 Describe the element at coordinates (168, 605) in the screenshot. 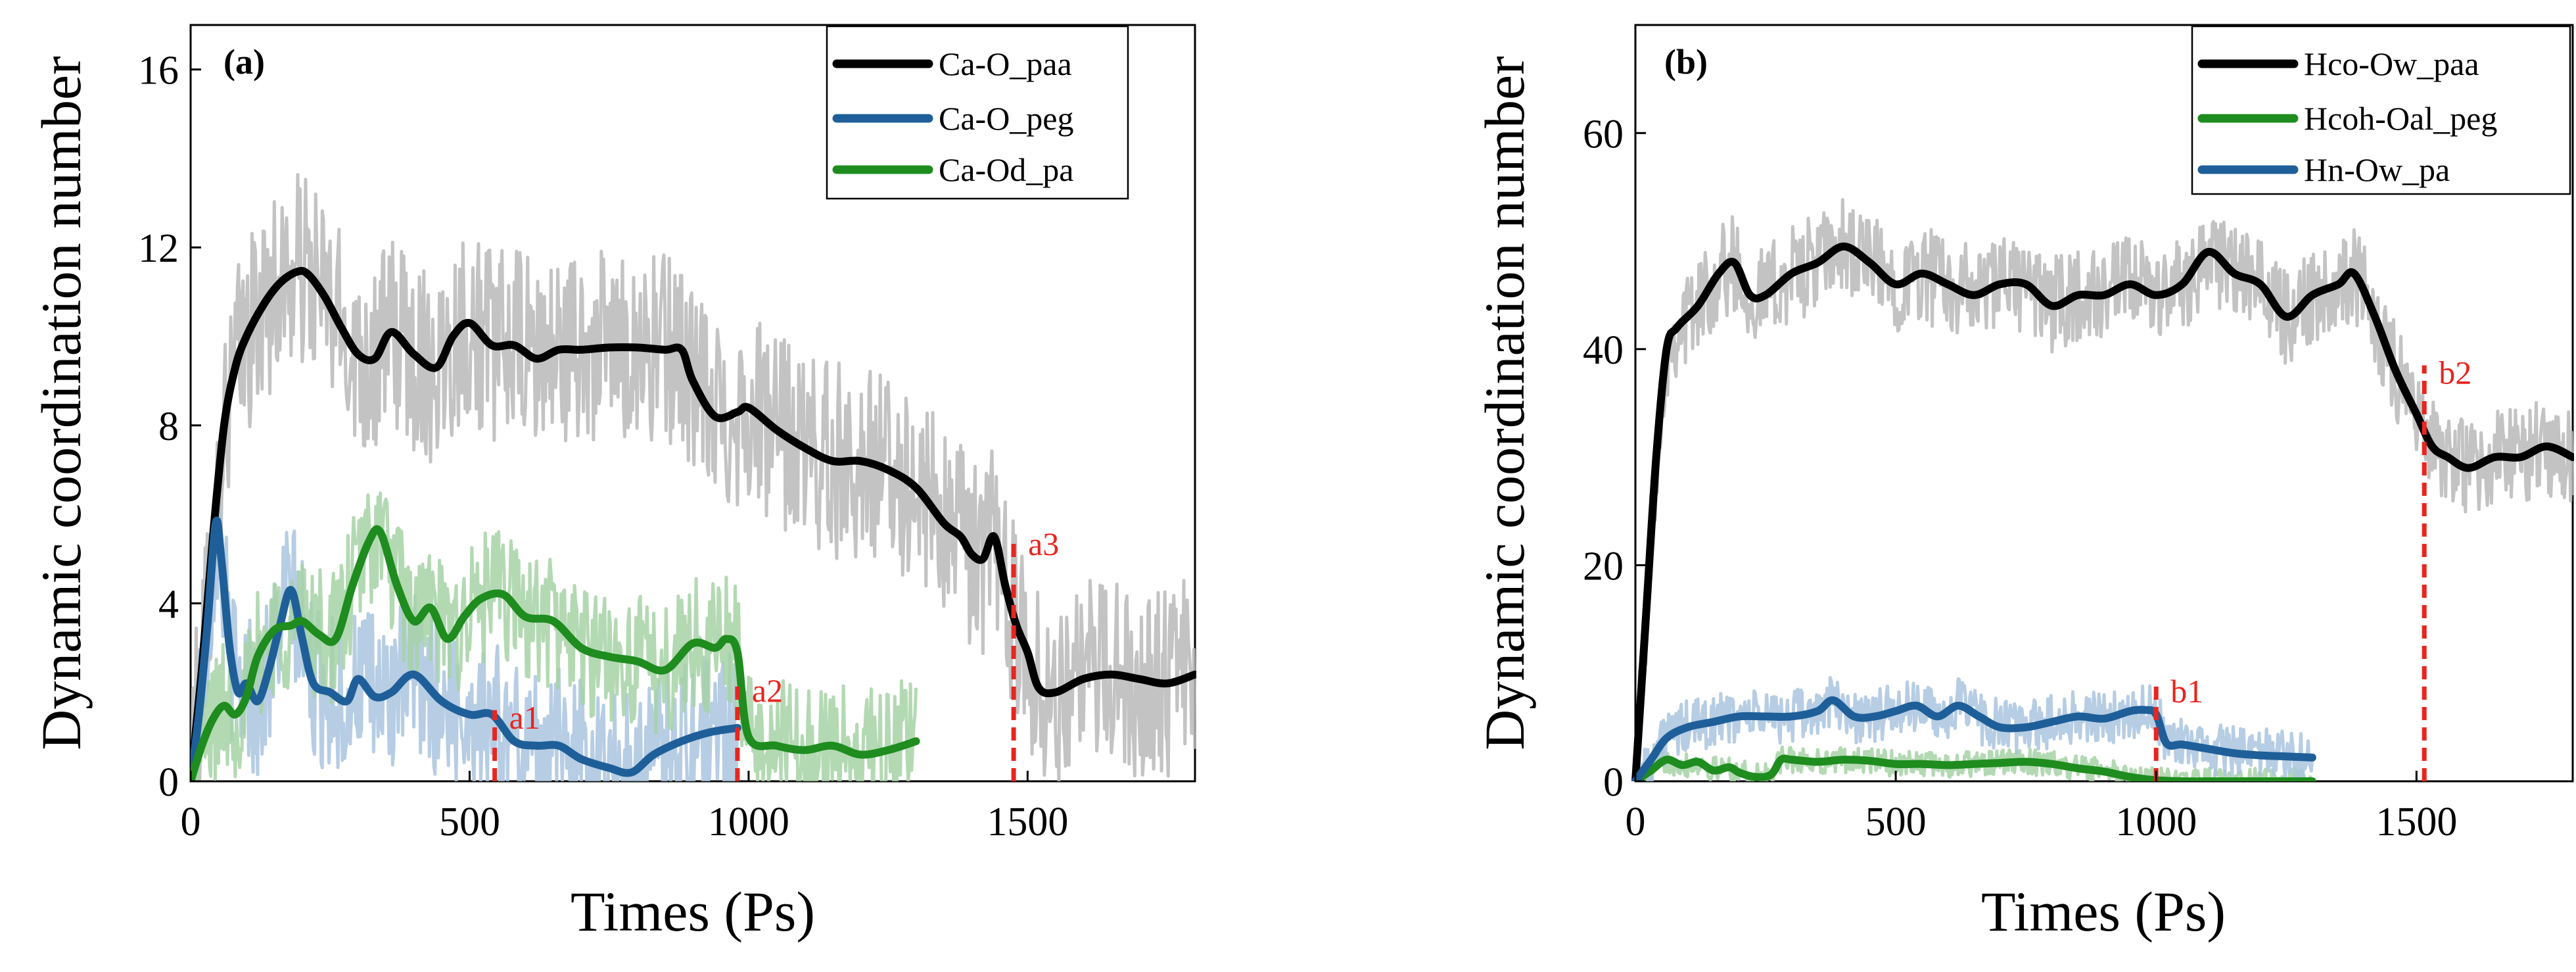

I see `panel-a-y-tick-label: 4` at that location.